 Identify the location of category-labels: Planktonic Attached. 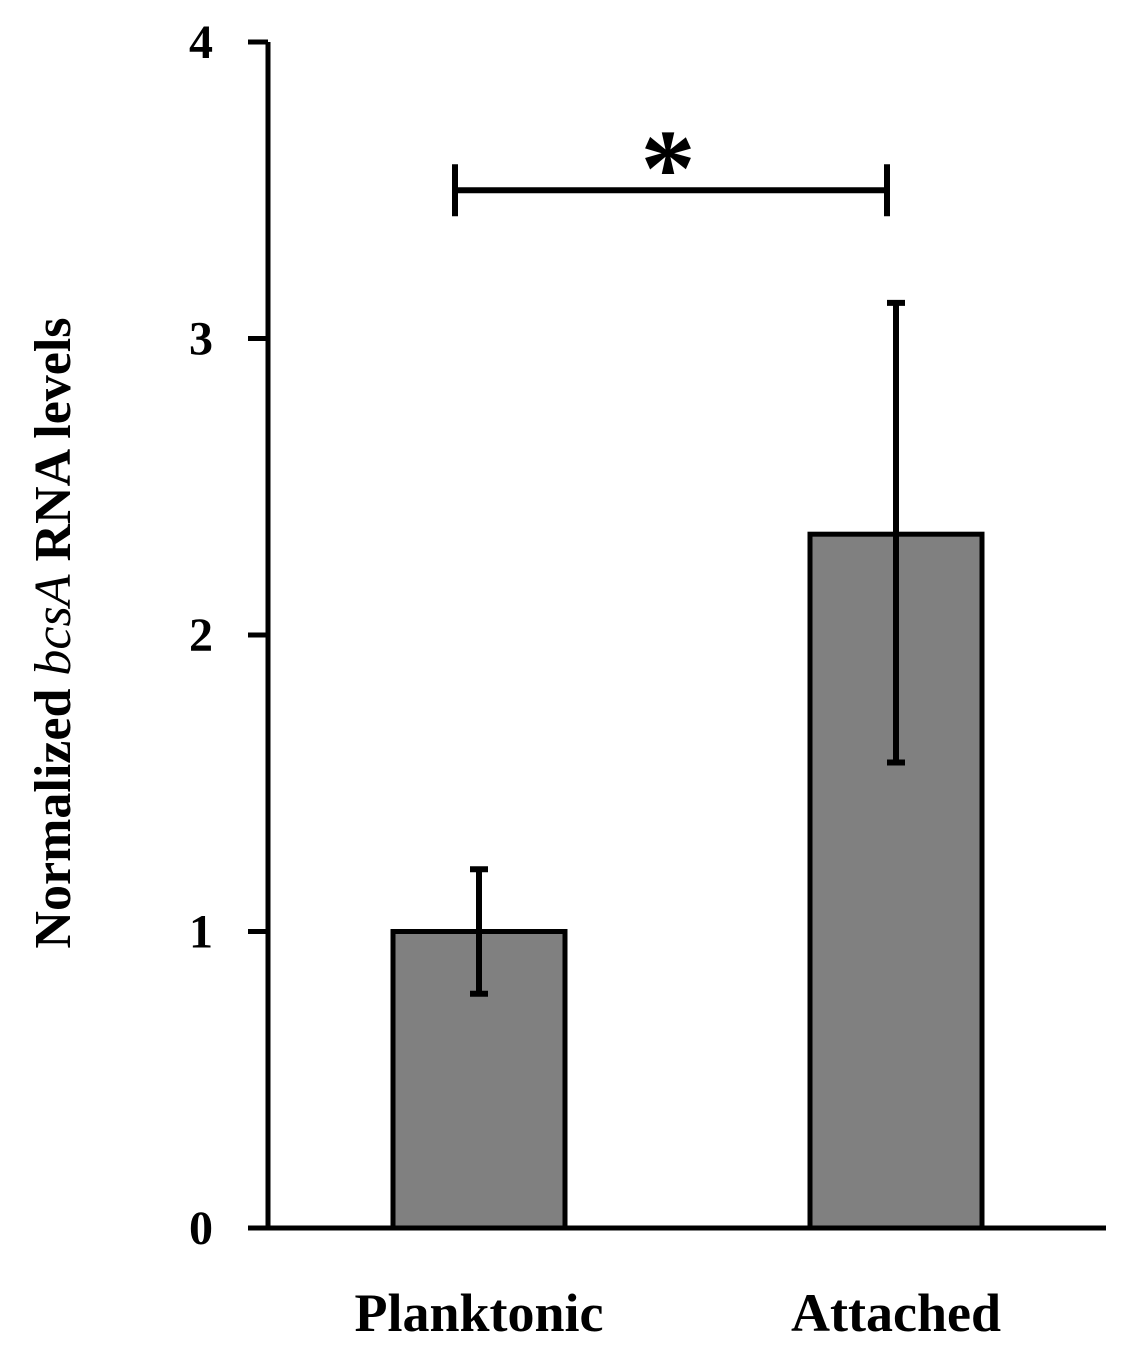
(677, 1313).